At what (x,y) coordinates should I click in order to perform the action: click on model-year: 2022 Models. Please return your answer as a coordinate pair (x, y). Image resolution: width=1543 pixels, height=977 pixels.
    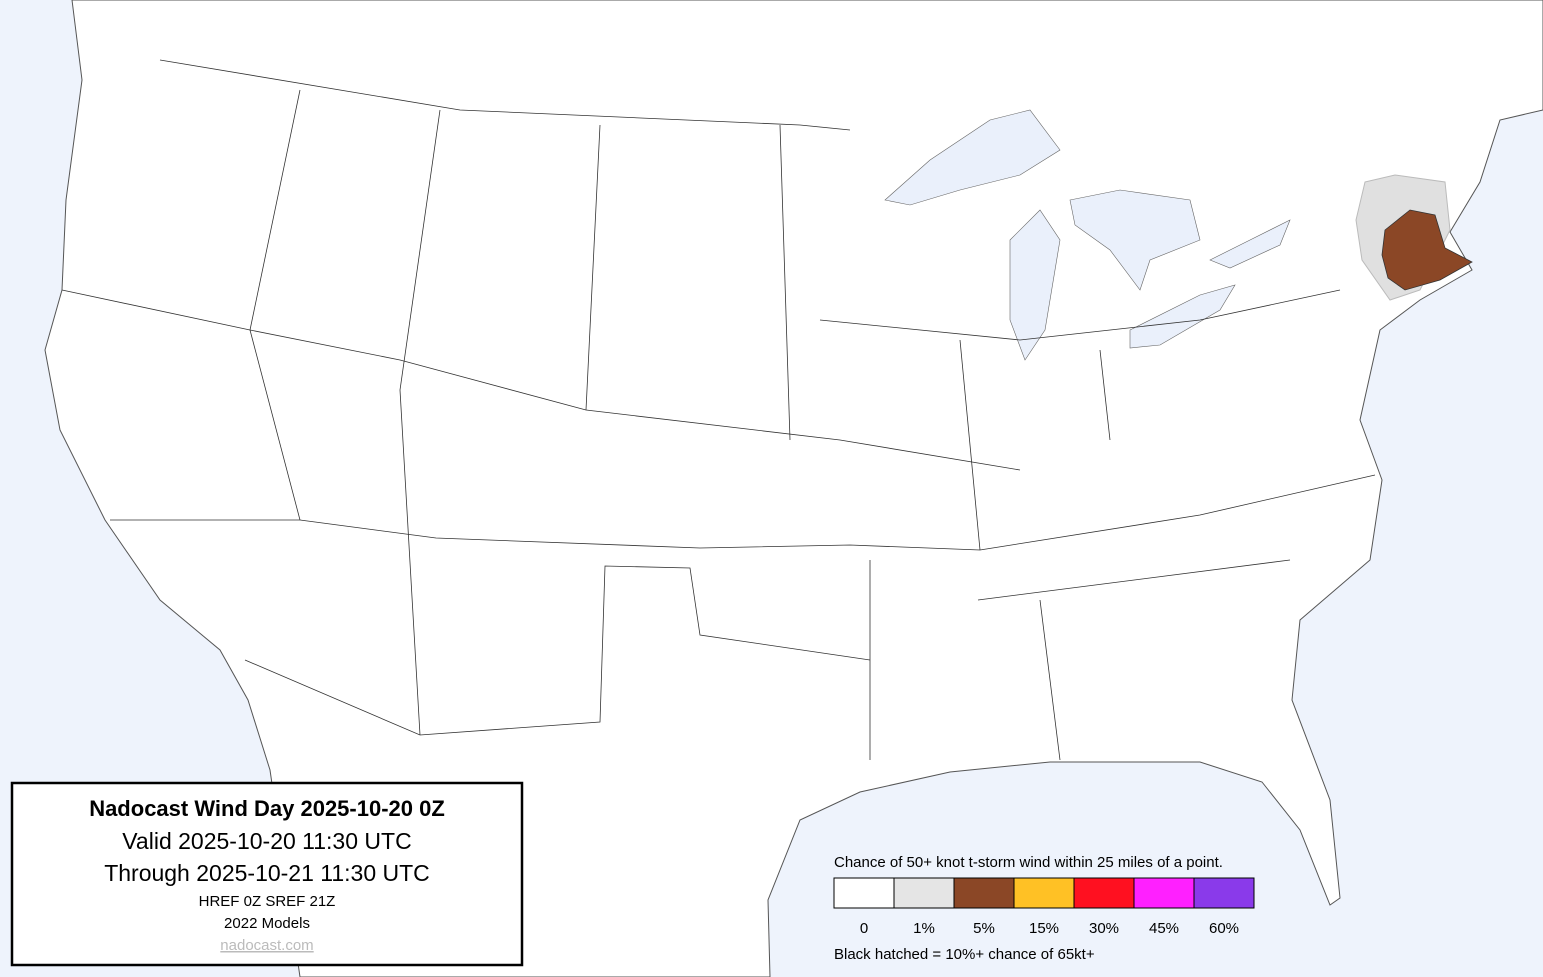
    Looking at the image, I should click on (267, 923).